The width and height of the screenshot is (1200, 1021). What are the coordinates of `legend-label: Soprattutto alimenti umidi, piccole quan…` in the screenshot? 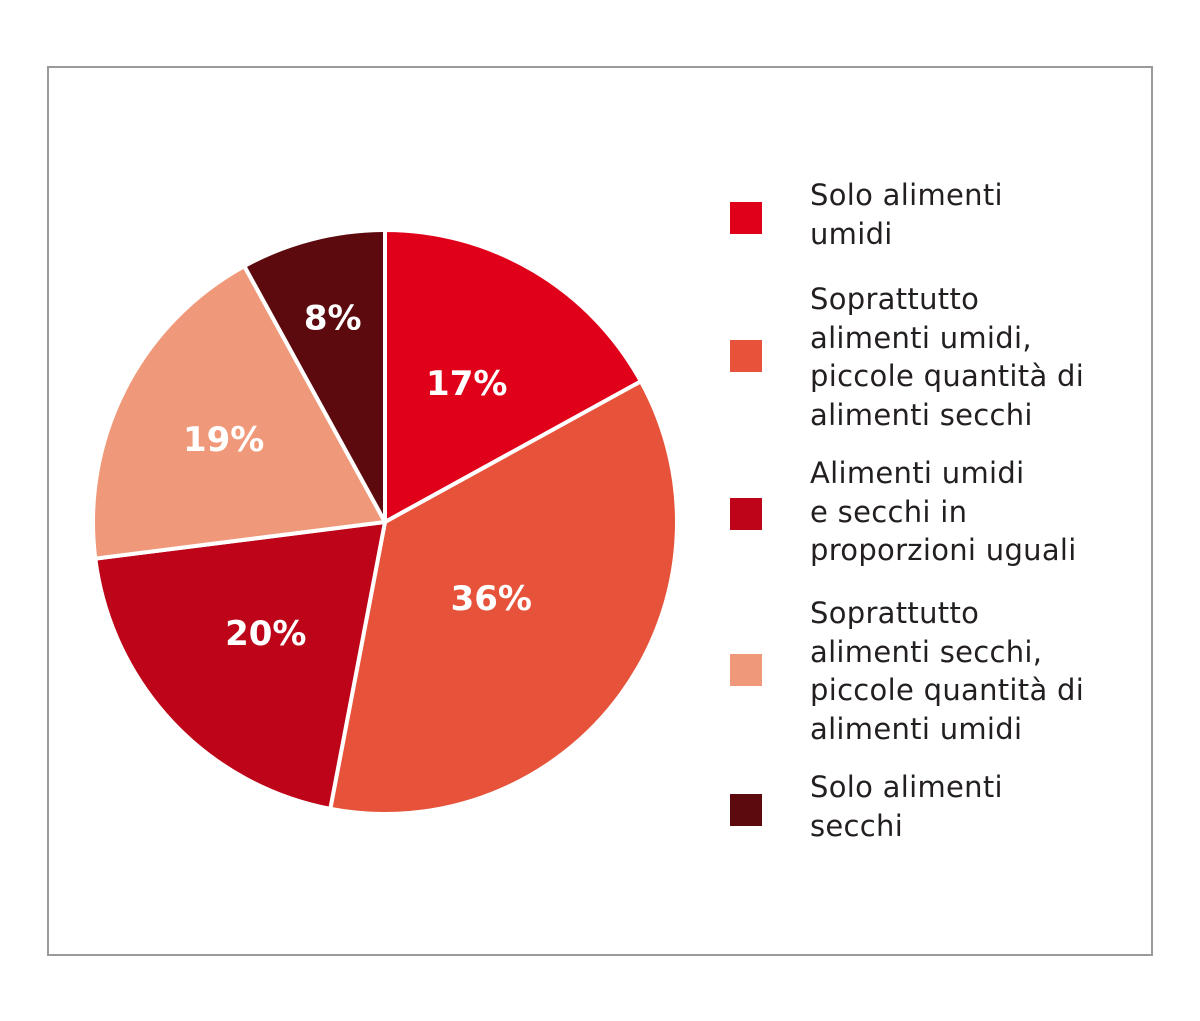 It's located at (947, 357).